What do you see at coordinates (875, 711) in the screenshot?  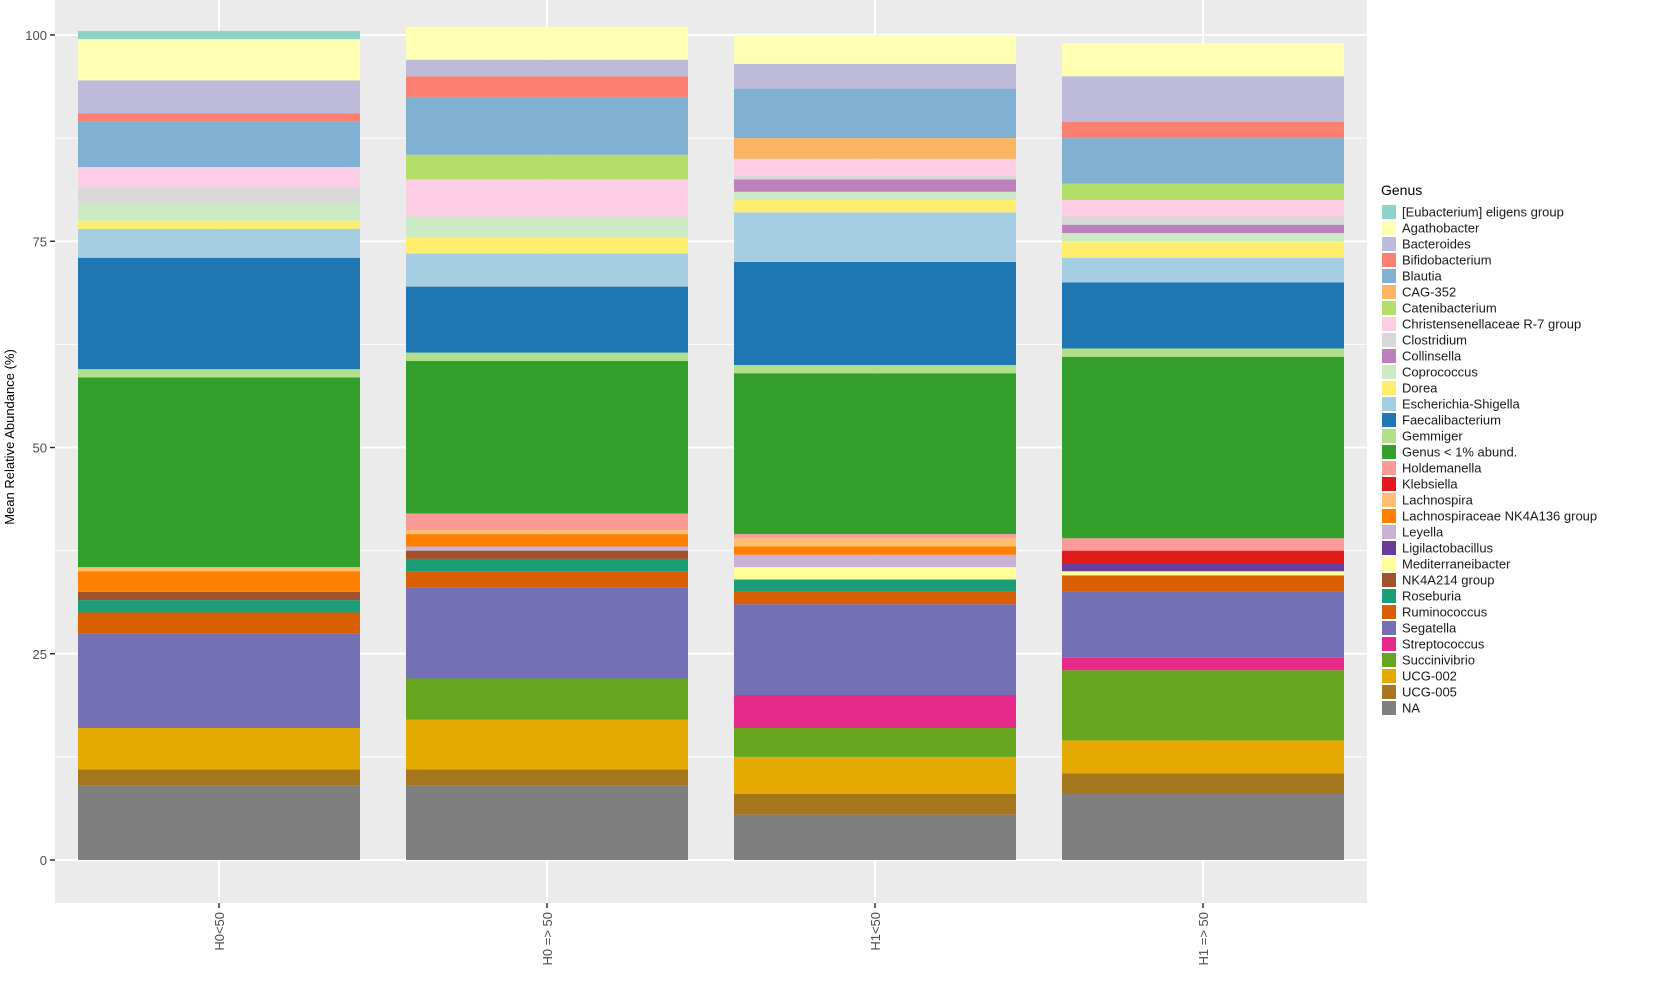 I see `bar-segment-streptococcus` at bounding box center [875, 711].